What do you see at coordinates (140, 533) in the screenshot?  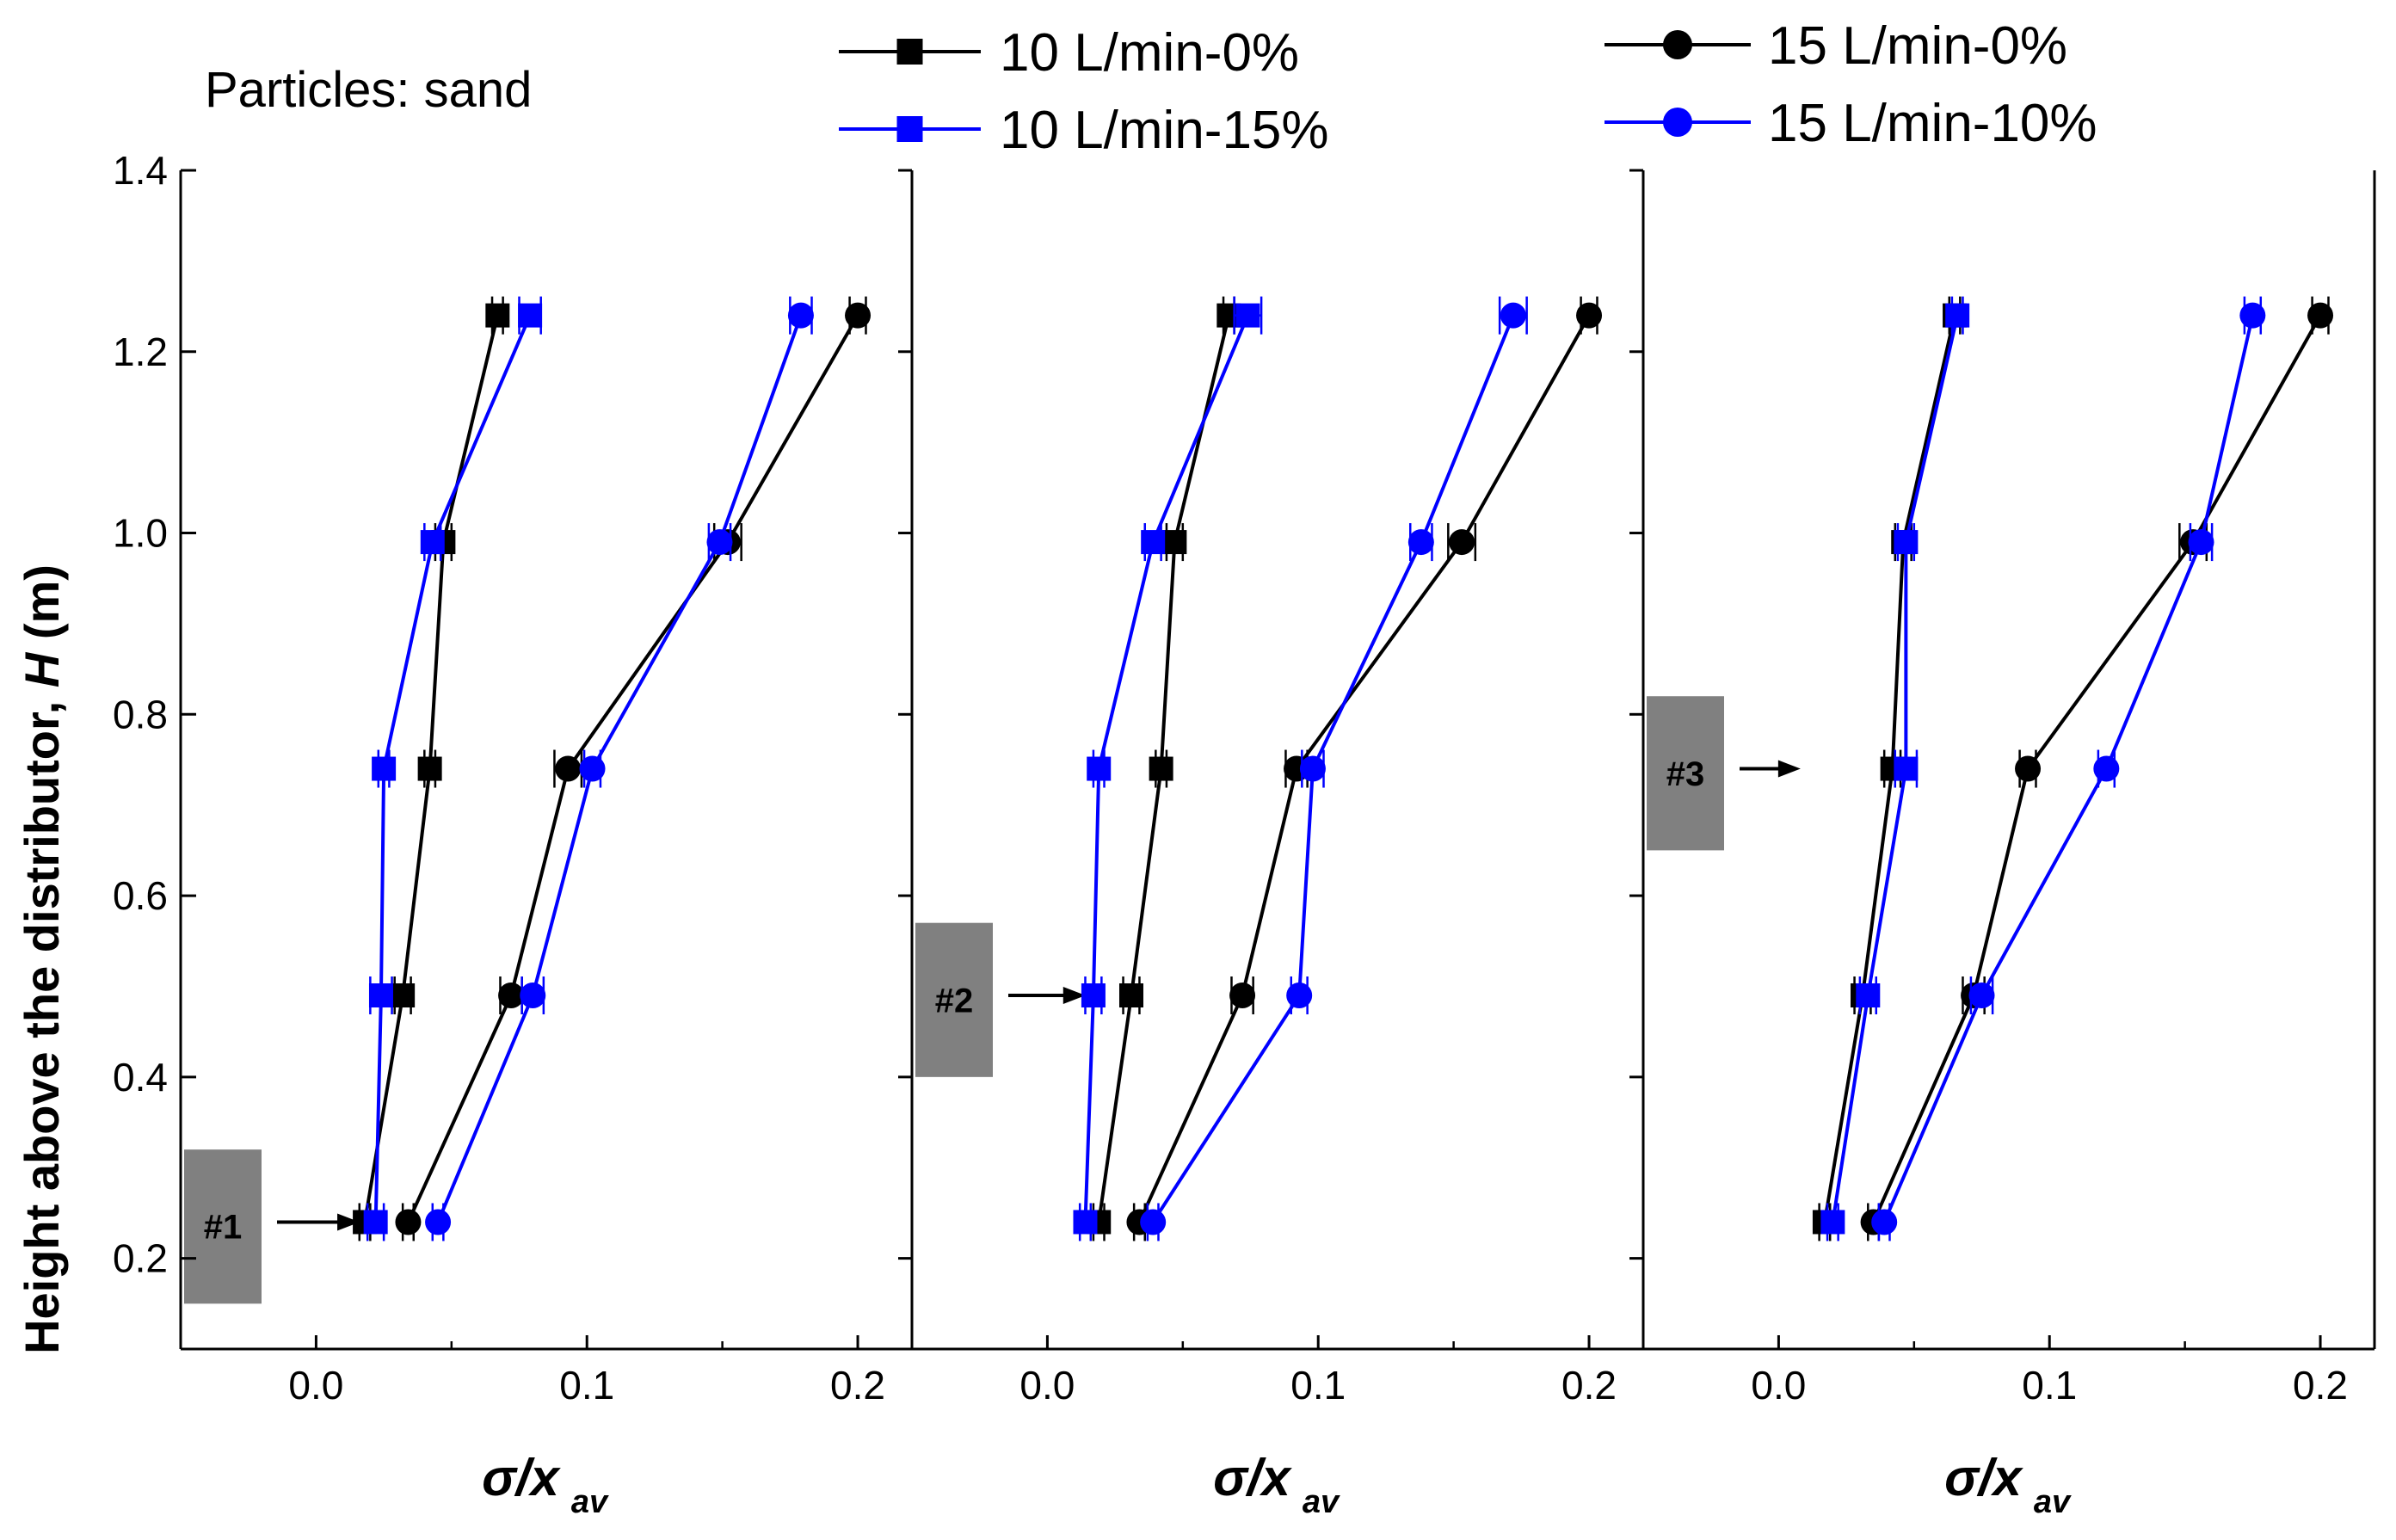 I see `y-tick-label: 1.0` at bounding box center [140, 533].